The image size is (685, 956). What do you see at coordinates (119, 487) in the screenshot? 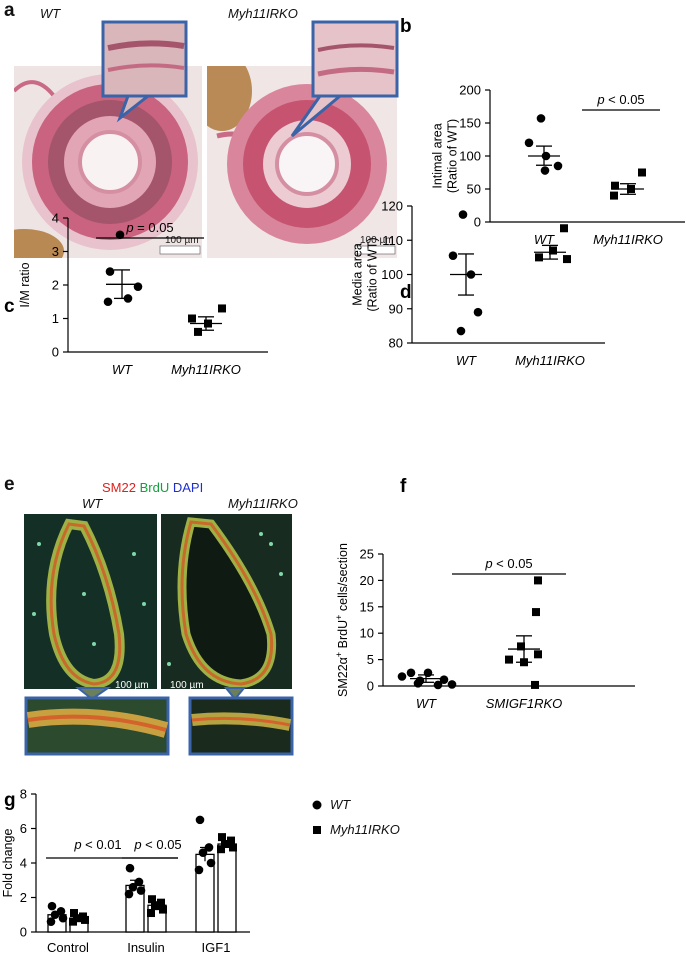
I see `stain-sm22: SM22` at bounding box center [119, 487].